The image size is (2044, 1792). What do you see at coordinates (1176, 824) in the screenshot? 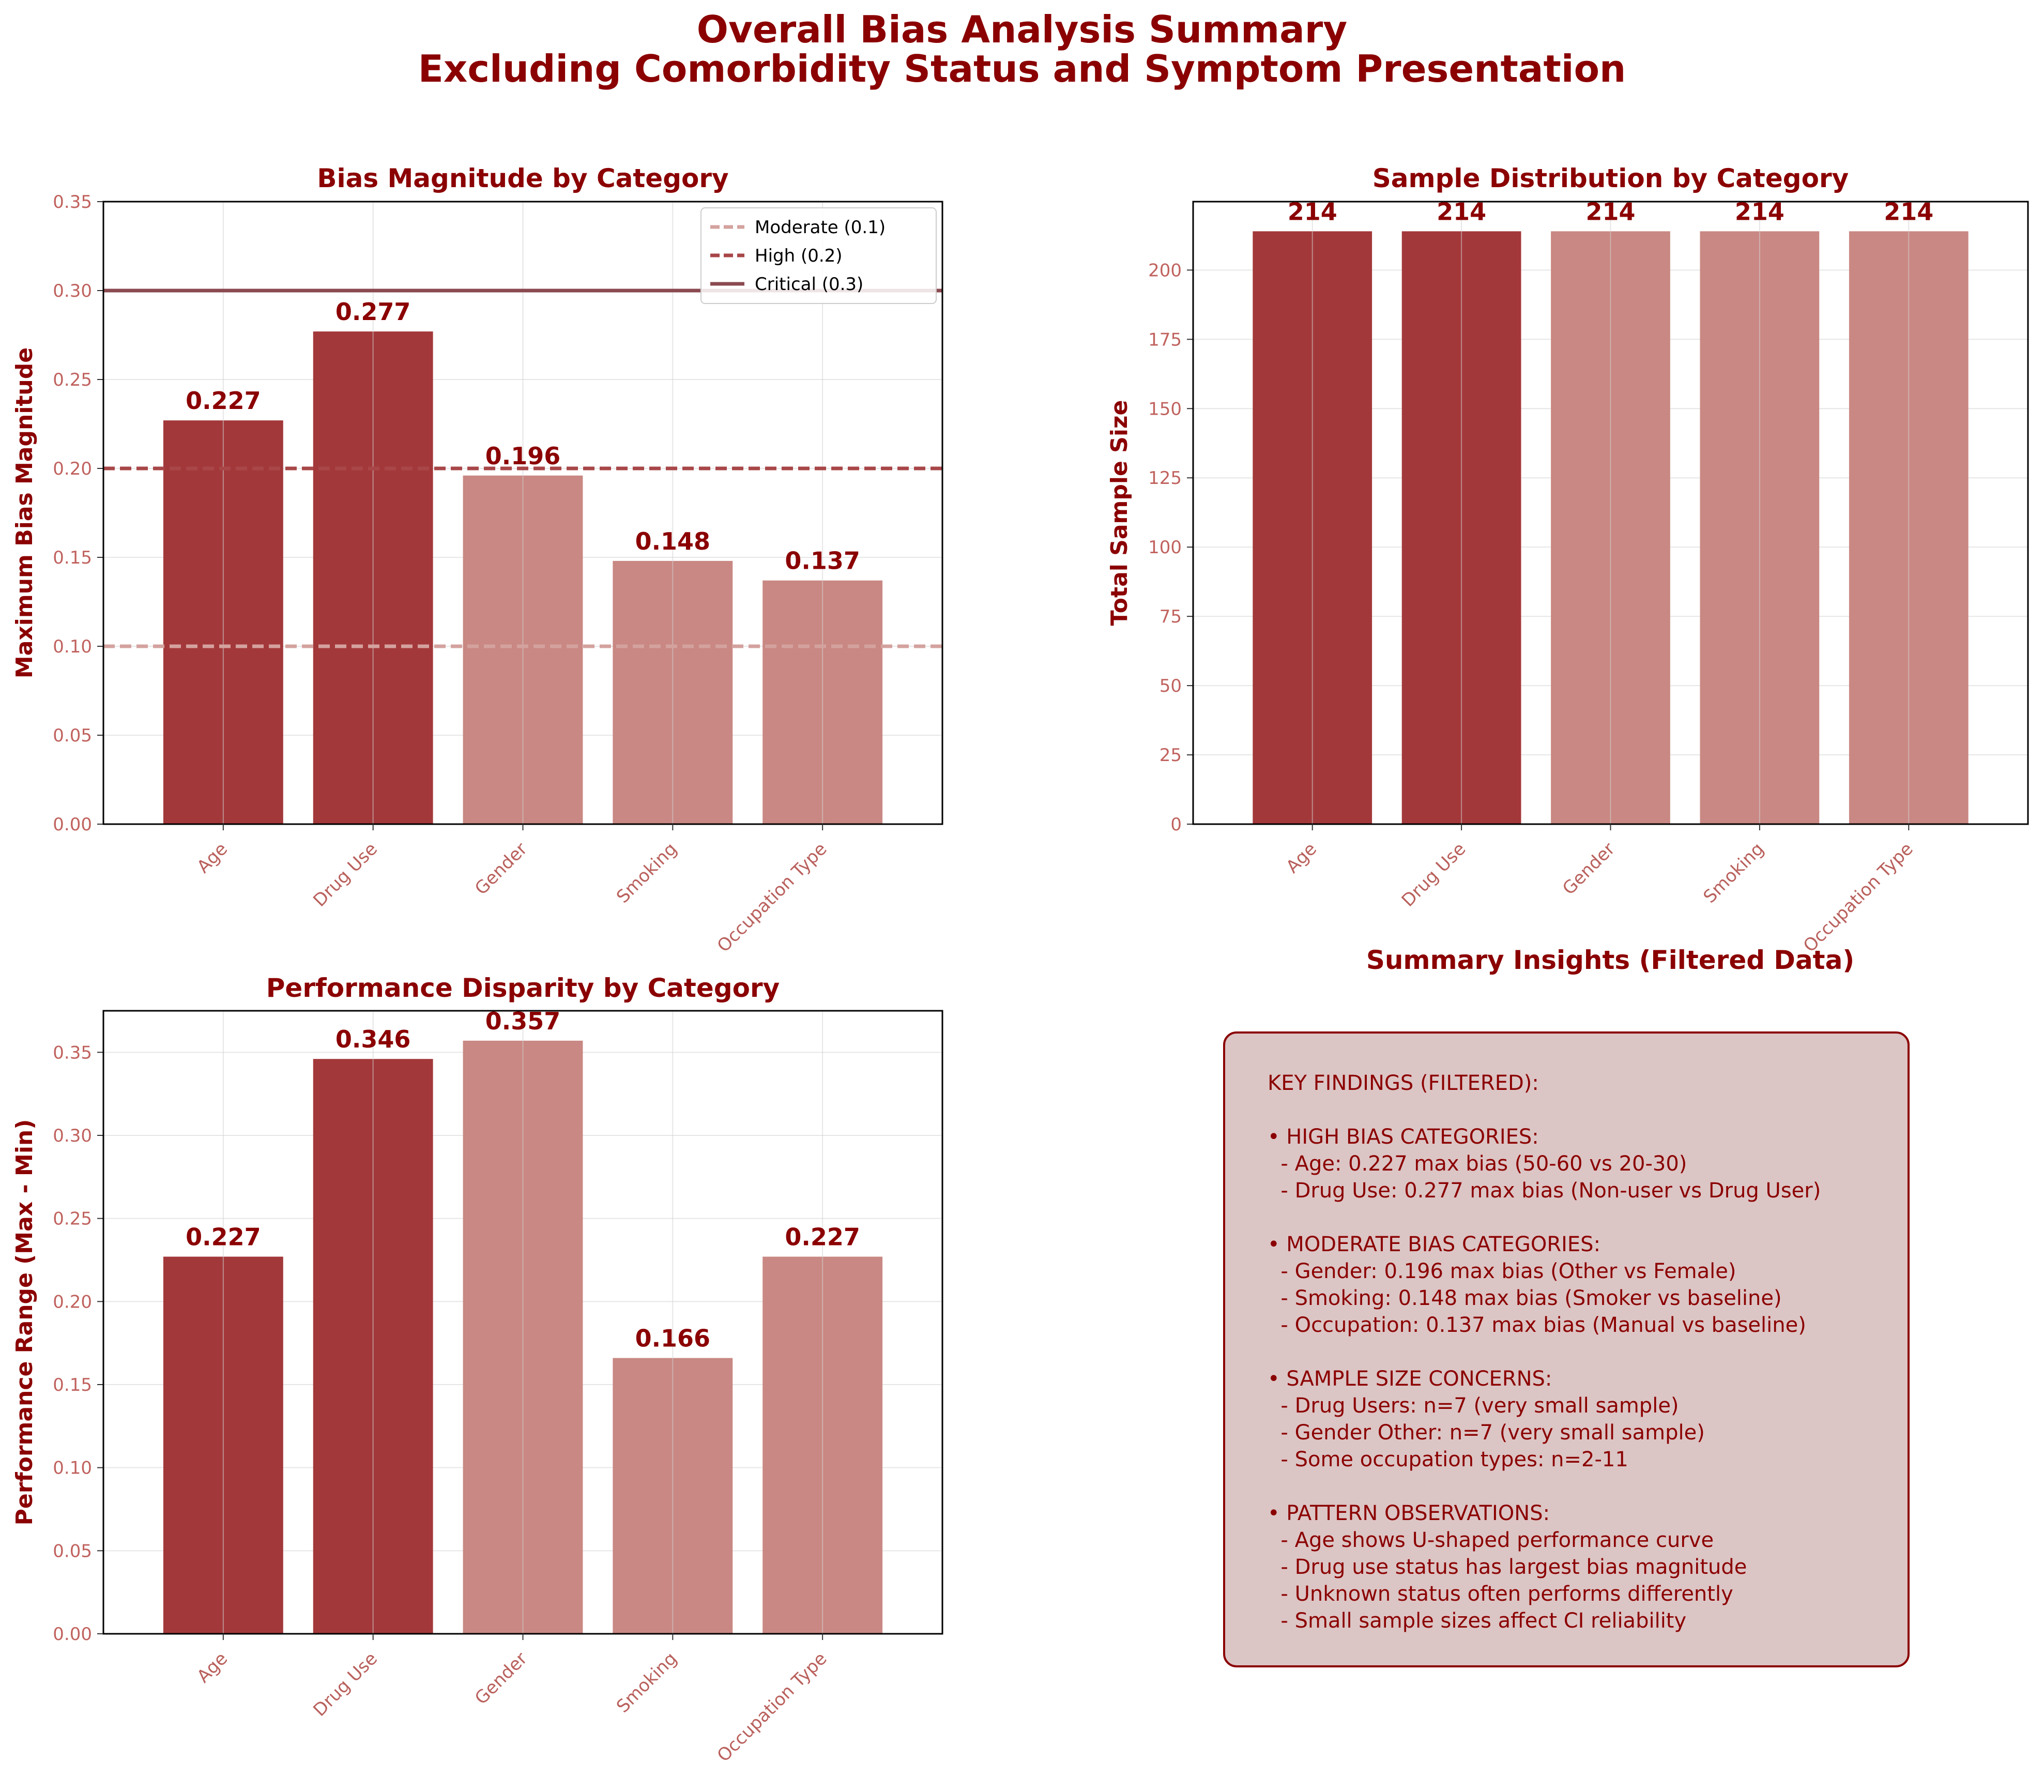
I see `sample-ytick-label: 0` at bounding box center [1176, 824].